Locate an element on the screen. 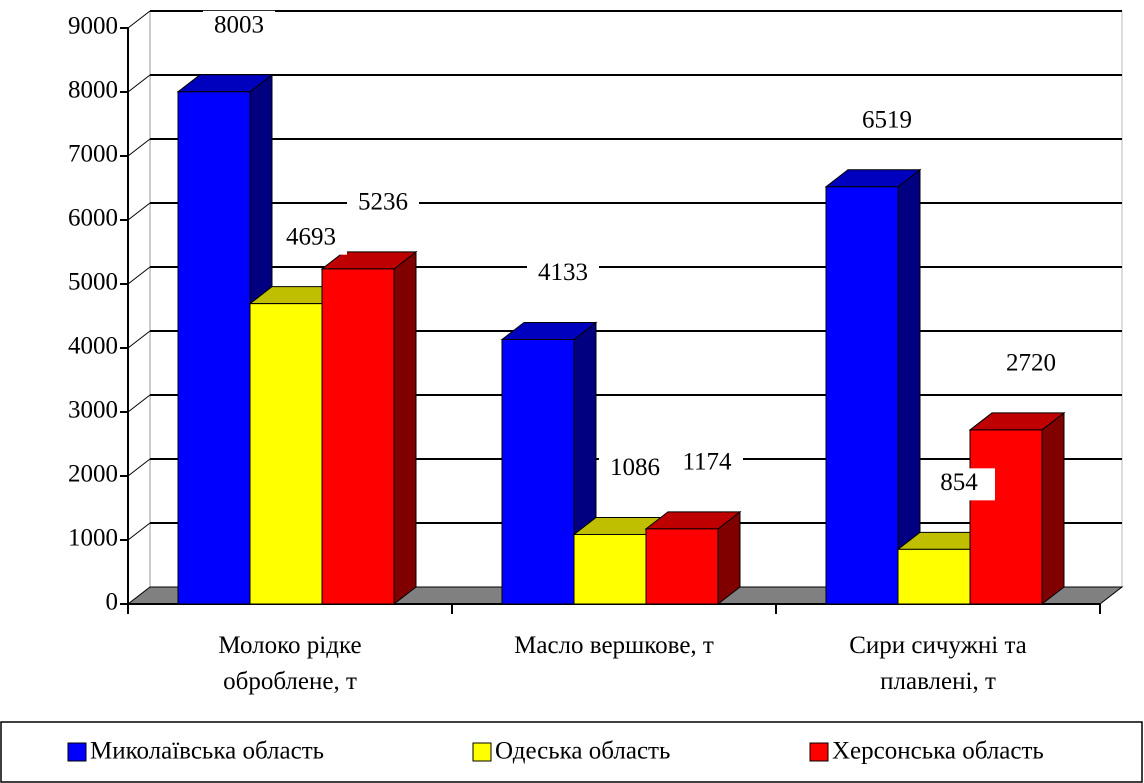  y-tick-label: 8000 is located at coordinates (93, 90).